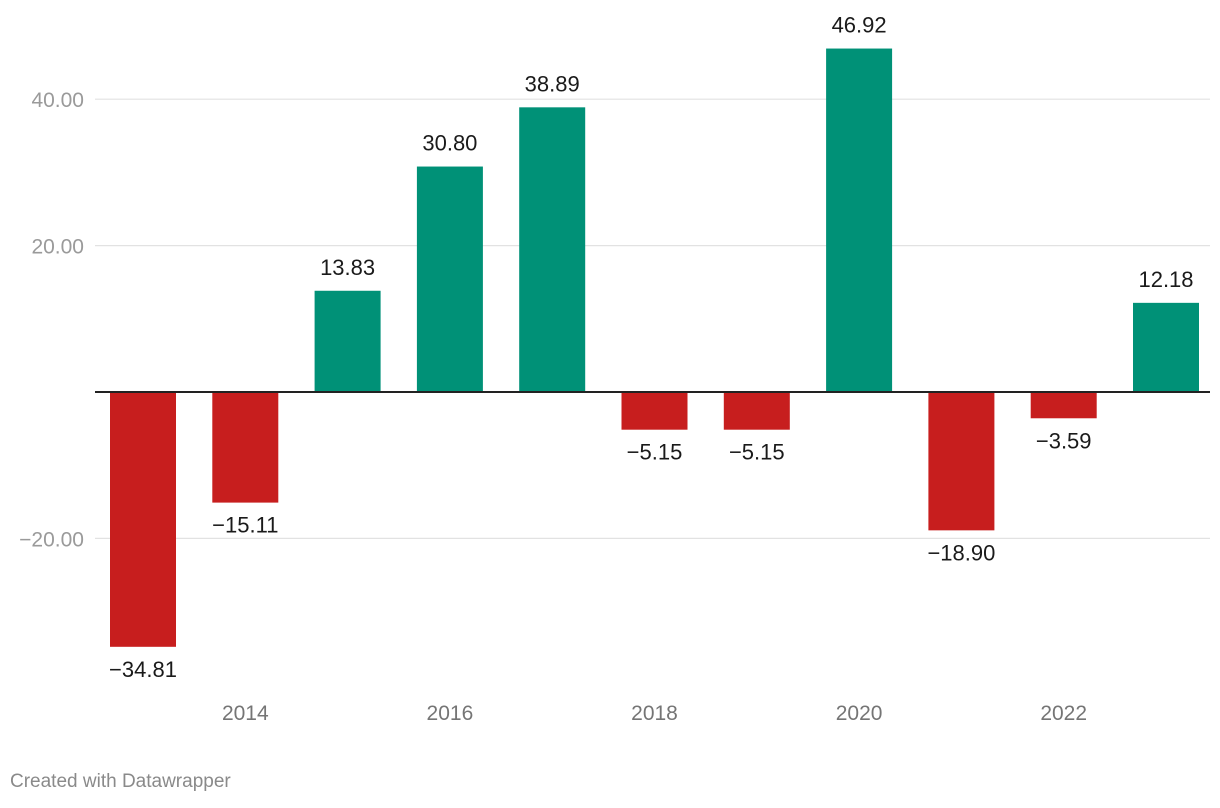 The height and width of the screenshot is (808, 1220). What do you see at coordinates (57, 100) in the screenshot?
I see `y-tick-label: 40.00` at bounding box center [57, 100].